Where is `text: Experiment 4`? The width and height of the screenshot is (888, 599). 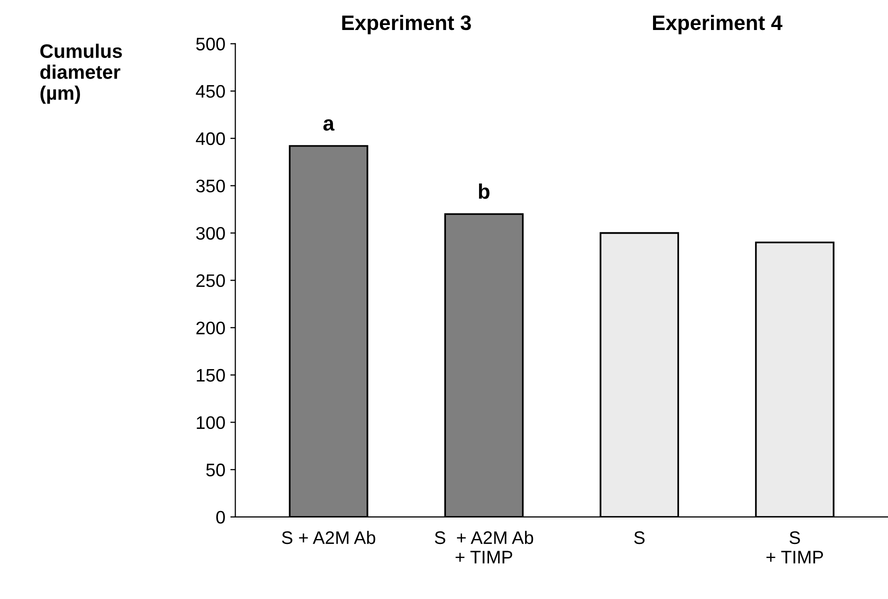 text: Experiment 4 is located at coordinates (717, 24).